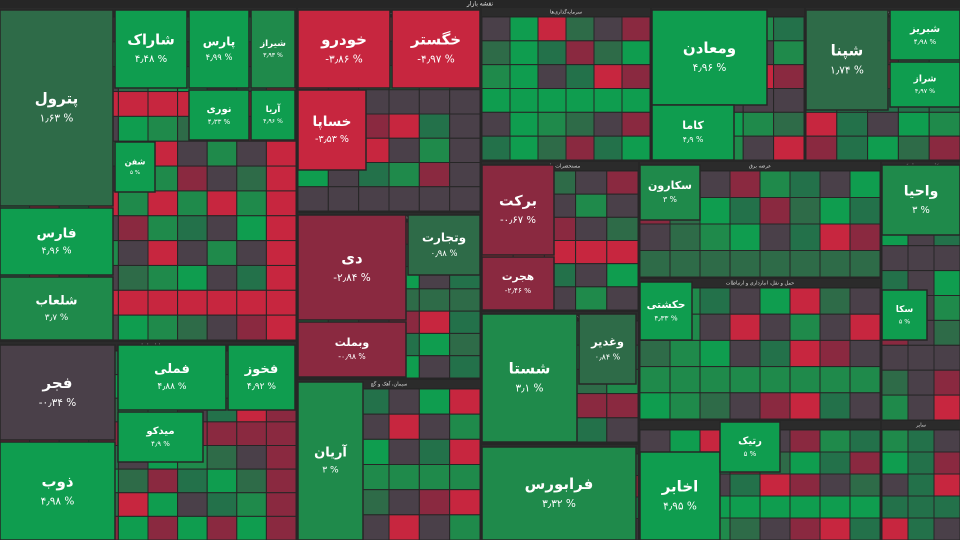 This screenshot has height=540, width=960. Describe the element at coordinates (352, 258) in the screenshot. I see `tile-label: دی` at that location.